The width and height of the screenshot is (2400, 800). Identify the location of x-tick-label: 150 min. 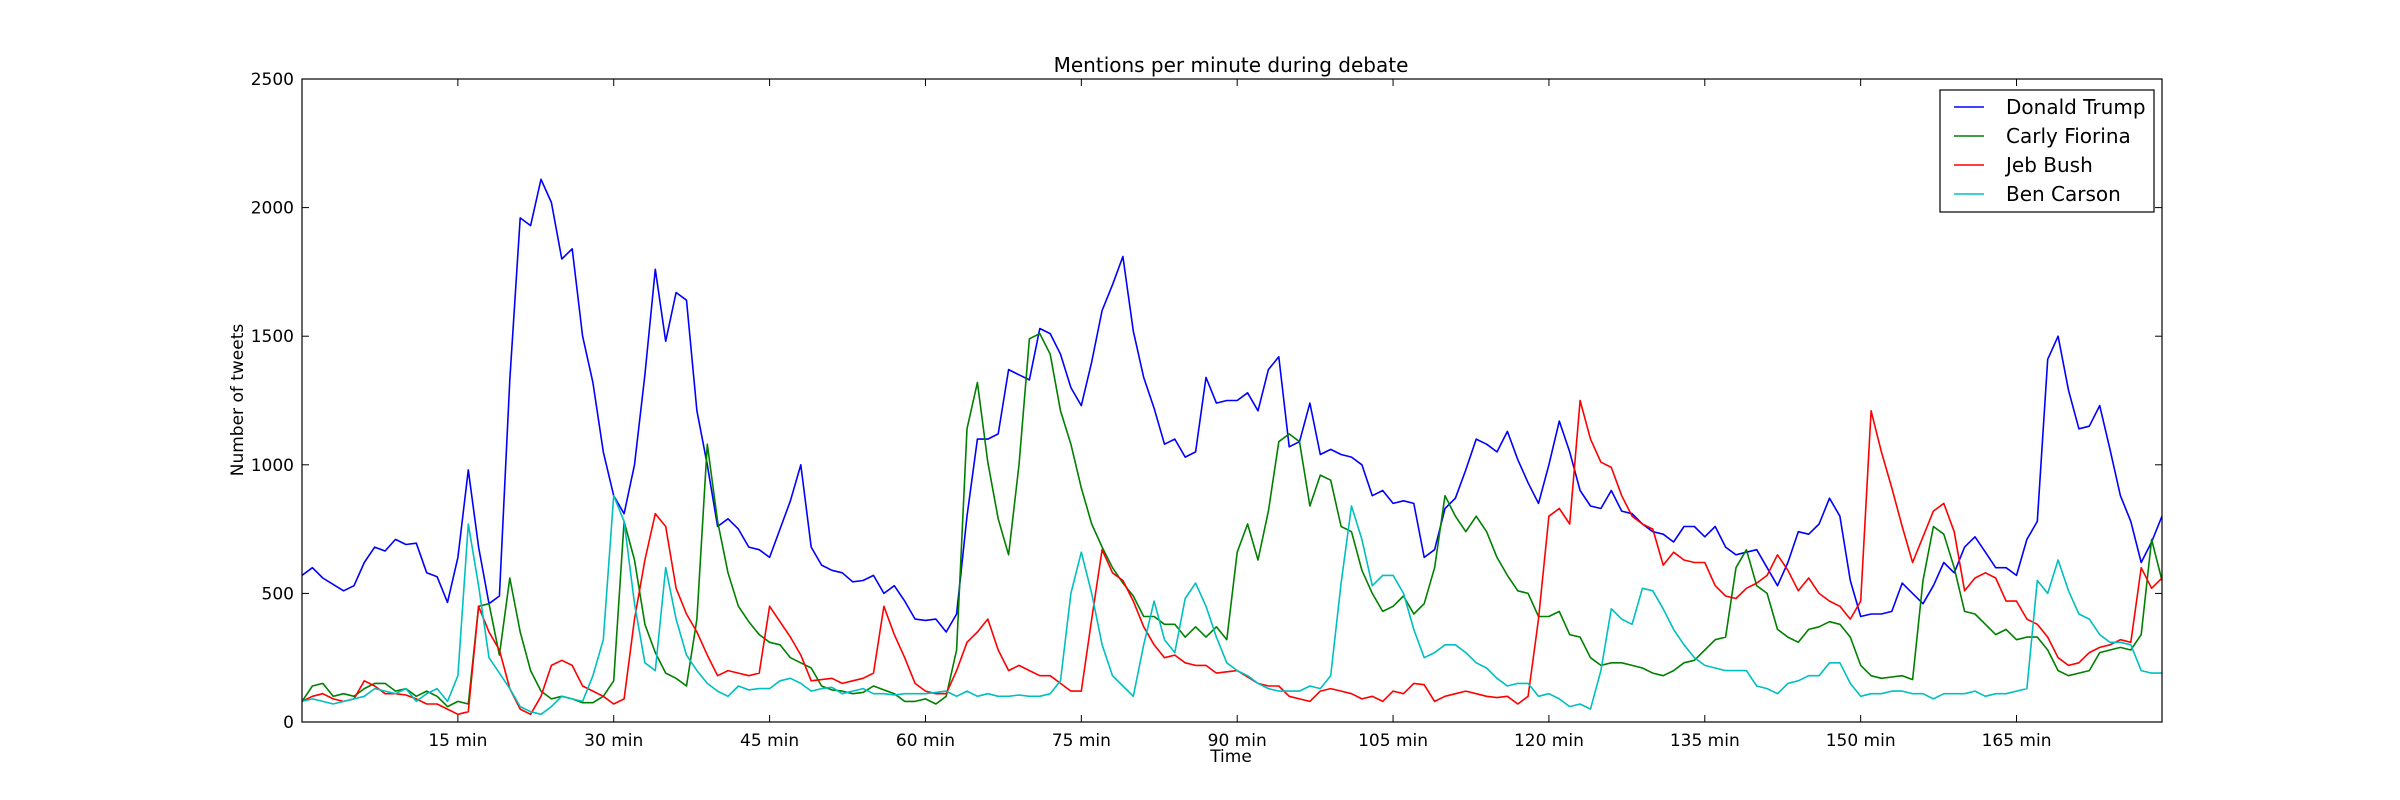
(1861, 741).